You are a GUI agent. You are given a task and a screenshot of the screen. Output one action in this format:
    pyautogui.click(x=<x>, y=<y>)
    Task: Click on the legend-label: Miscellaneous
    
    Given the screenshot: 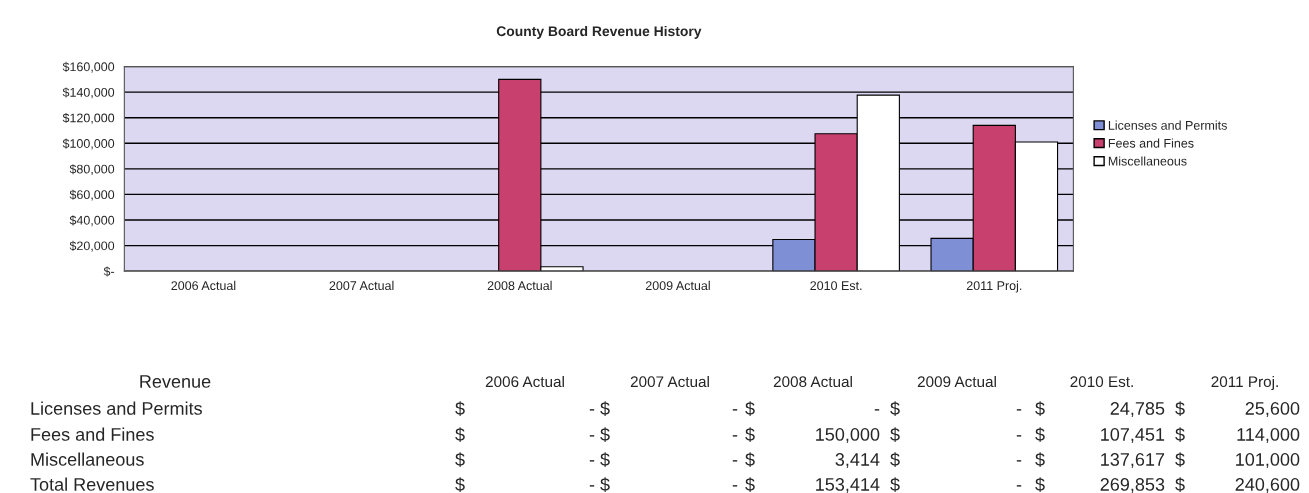 What is the action you would take?
    pyautogui.click(x=1147, y=161)
    